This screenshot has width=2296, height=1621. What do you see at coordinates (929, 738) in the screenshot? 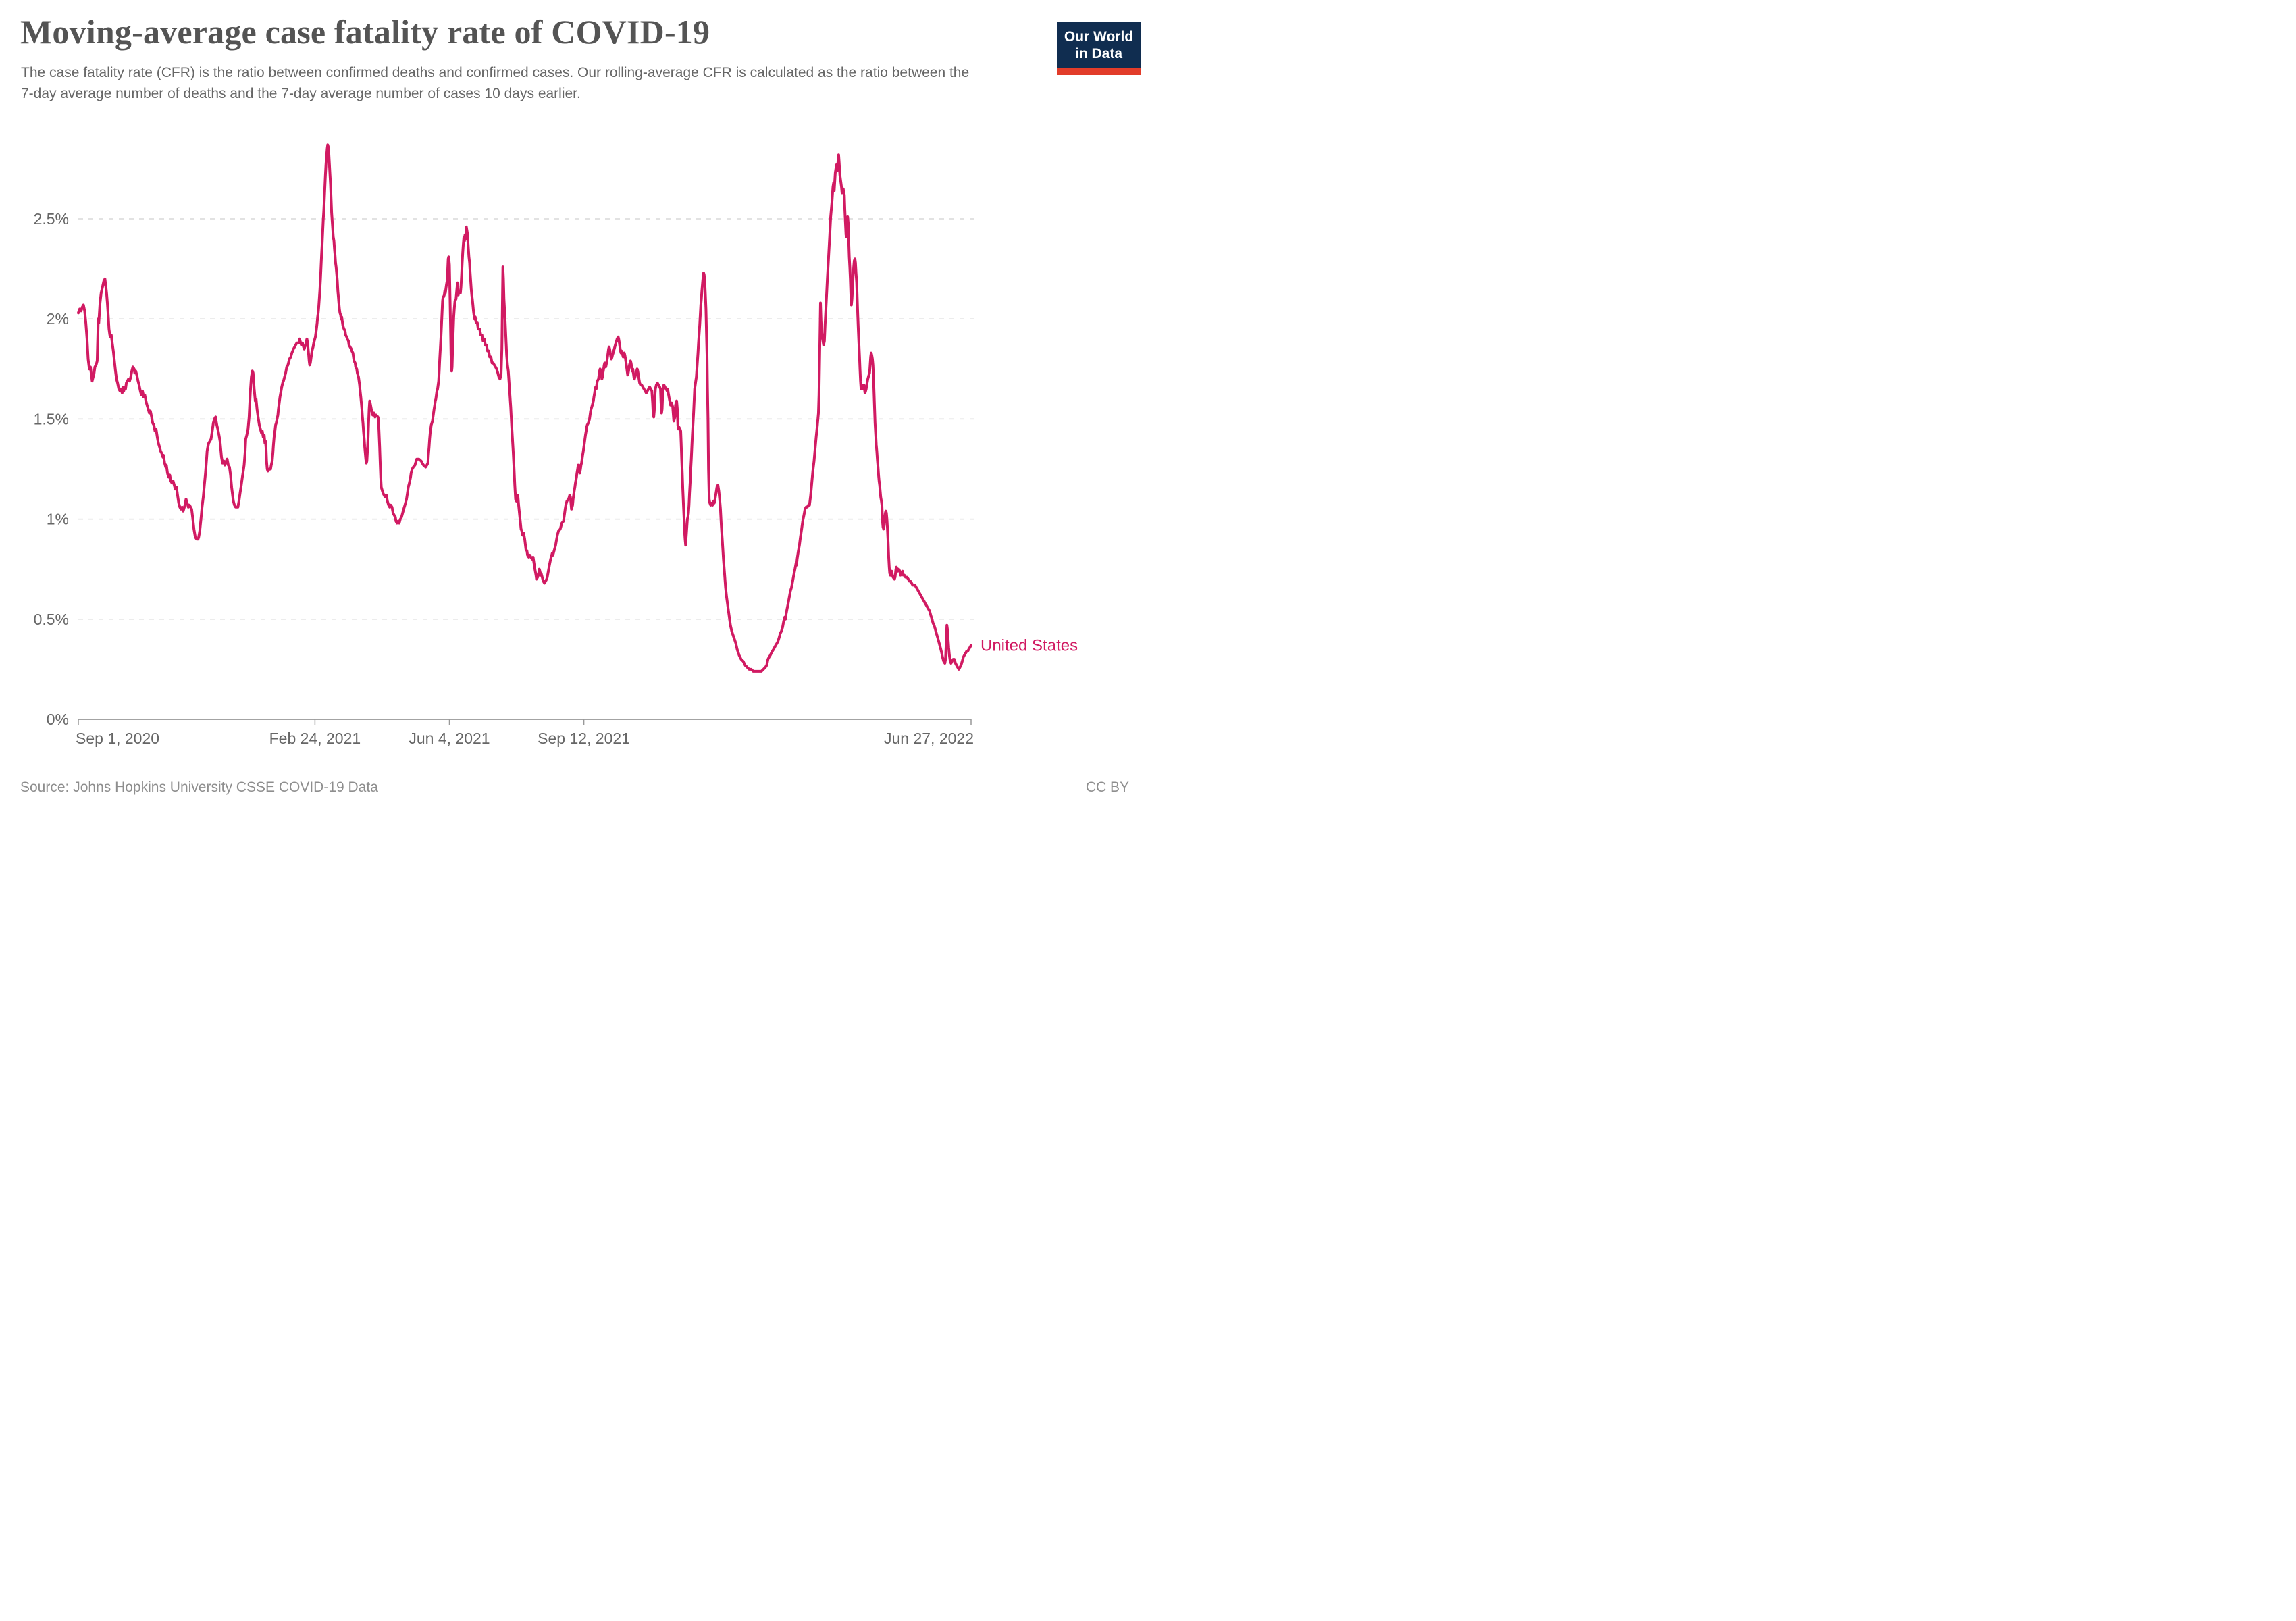
I see `x-tick-label-Jun 27, 2022: Jun 27, 2022` at bounding box center [929, 738].